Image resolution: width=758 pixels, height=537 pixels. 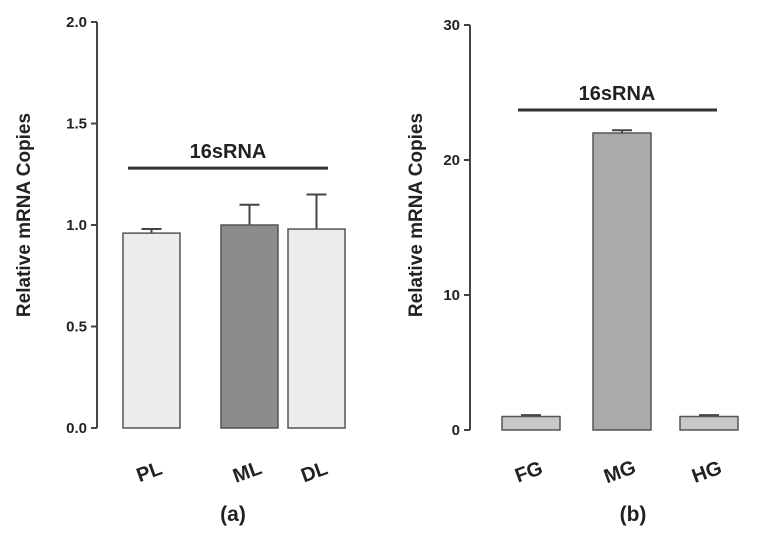 What do you see at coordinates (529, 472) in the screenshot?
I see `category-label: FG` at bounding box center [529, 472].